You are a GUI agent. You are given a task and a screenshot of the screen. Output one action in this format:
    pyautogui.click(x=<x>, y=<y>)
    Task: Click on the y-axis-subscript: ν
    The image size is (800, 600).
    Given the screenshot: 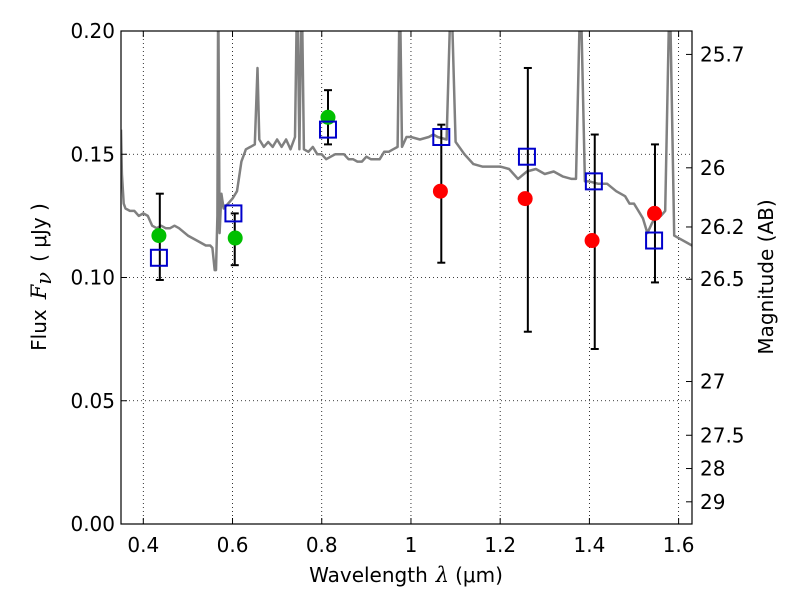 What is the action you would take?
    pyautogui.click(x=44, y=278)
    